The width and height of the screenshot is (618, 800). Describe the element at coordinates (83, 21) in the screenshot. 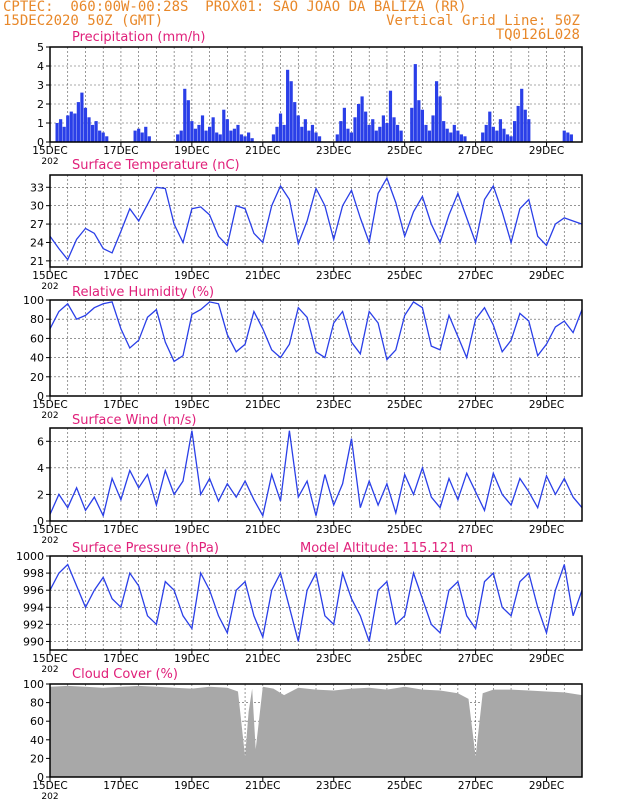

I see `header-run-date: 15DEC2020 50Z (GMT)` at that location.